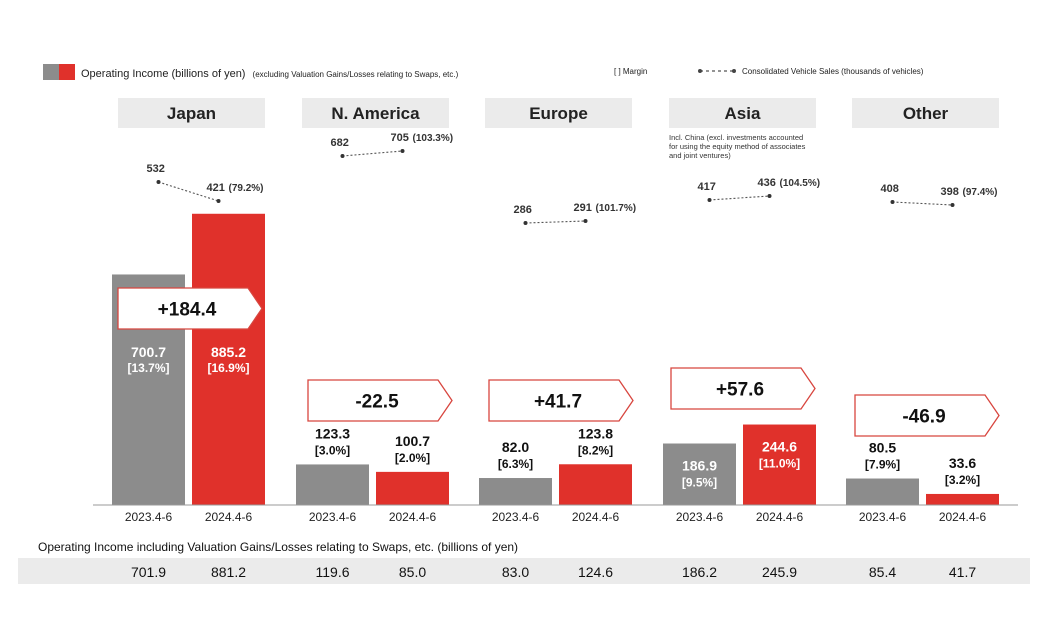 This screenshot has width=1039, height=628. What do you see at coordinates (699, 466) in the screenshot?
I see `bar-value-label: 186.9` at bounding box center [699, 466].